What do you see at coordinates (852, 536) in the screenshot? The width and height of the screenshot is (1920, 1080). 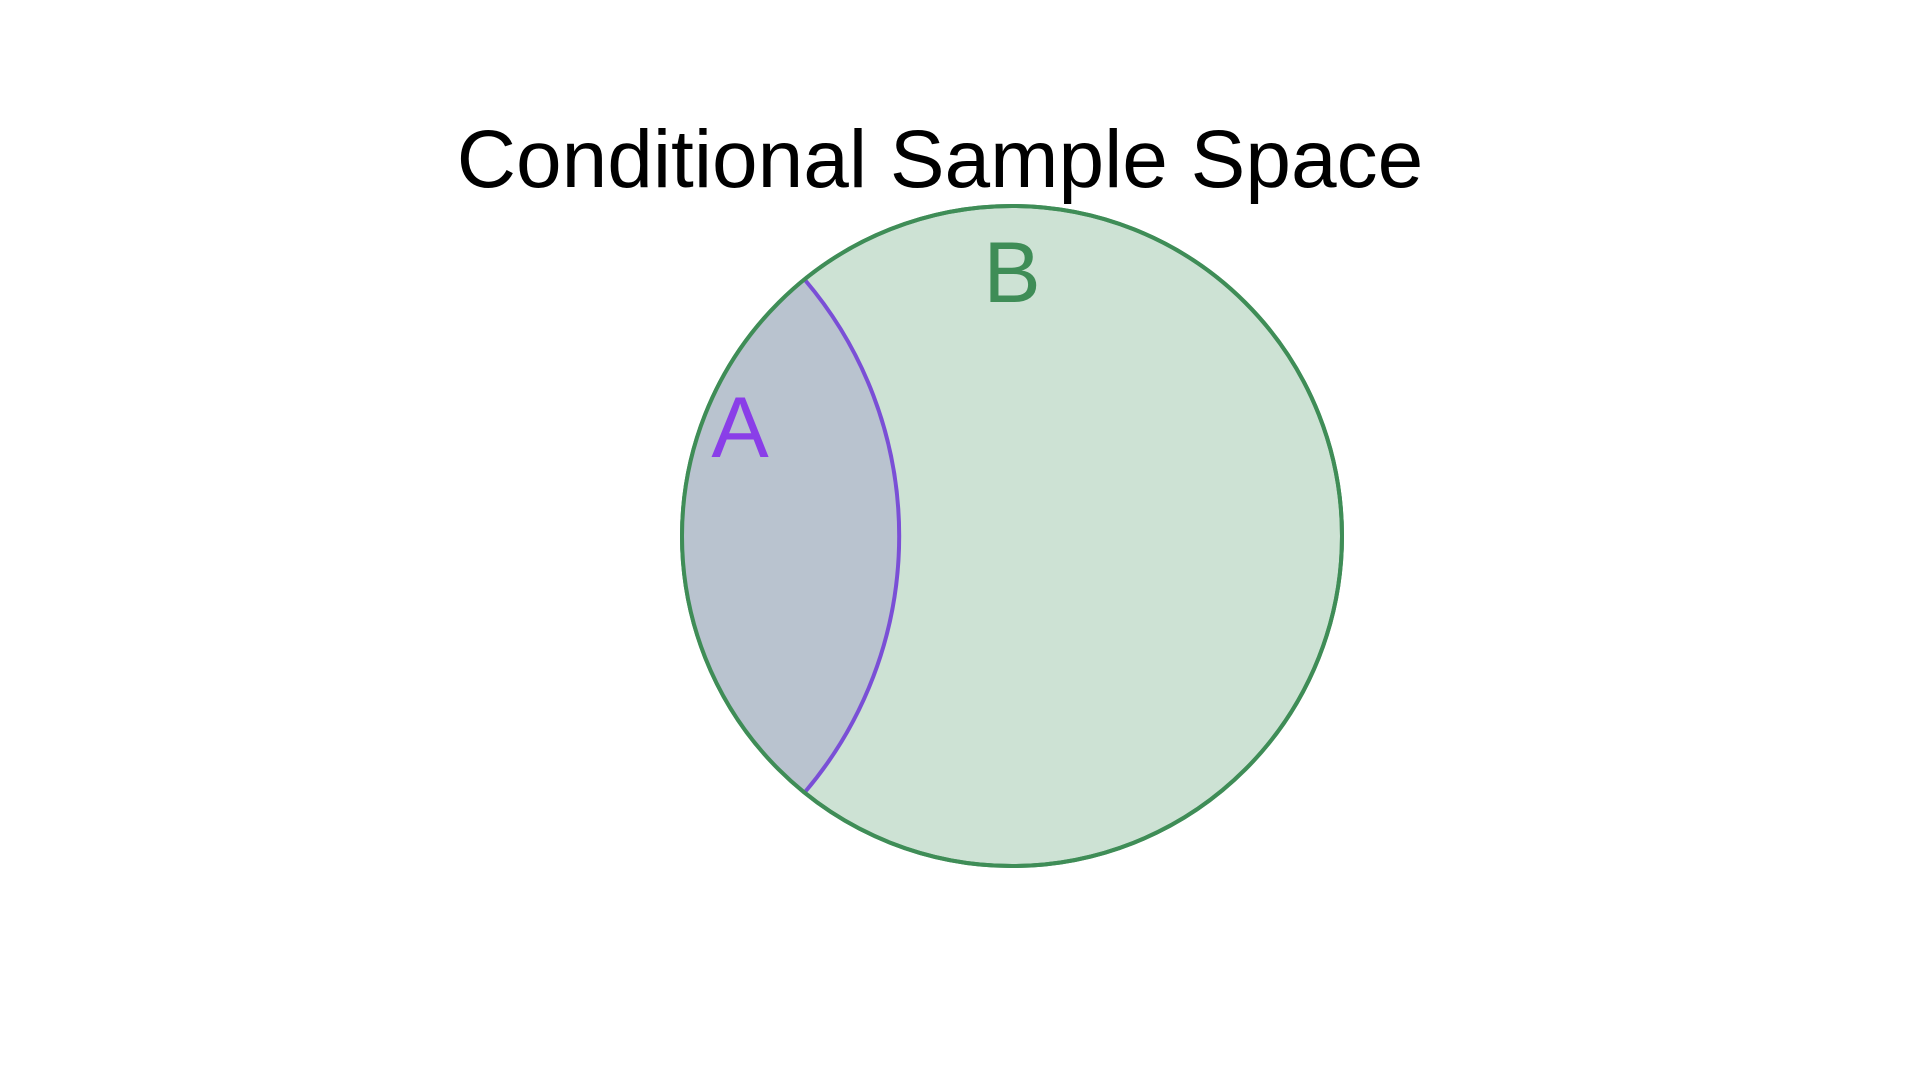 I see `set-a-boundary` at bounding box center [852, 536].